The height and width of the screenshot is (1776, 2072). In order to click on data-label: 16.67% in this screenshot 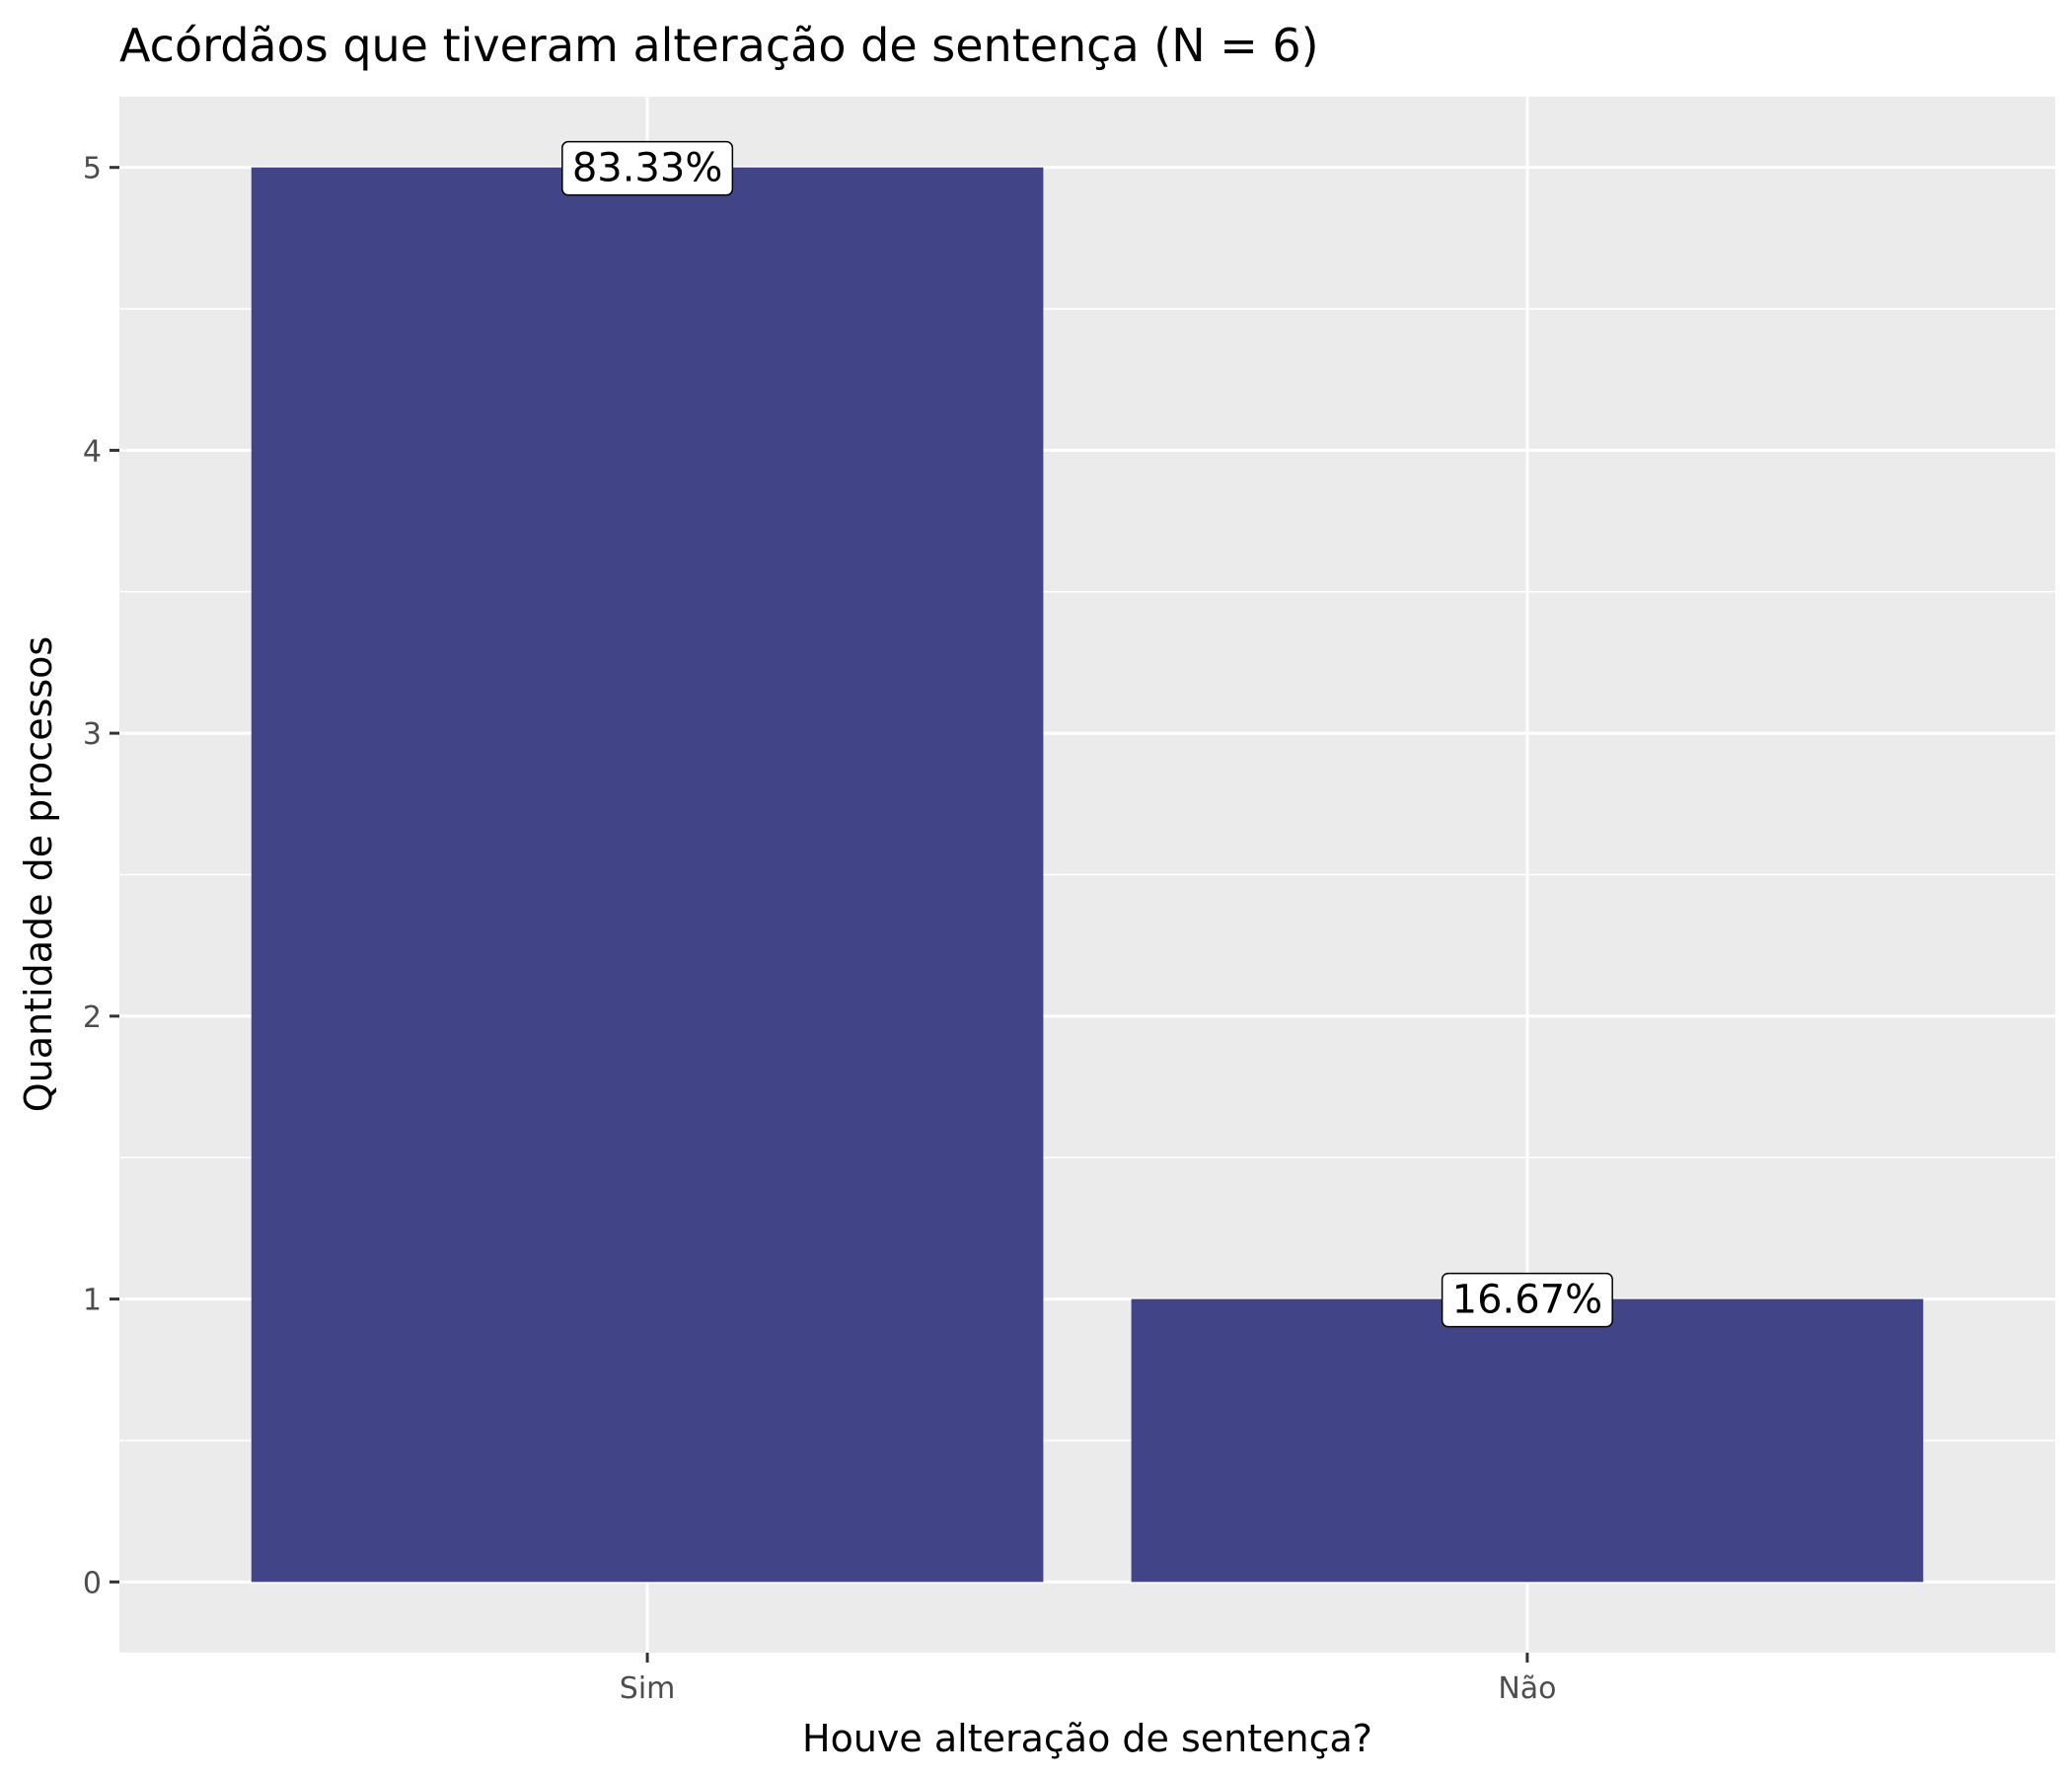, I will do `click(1527, 1300)`.